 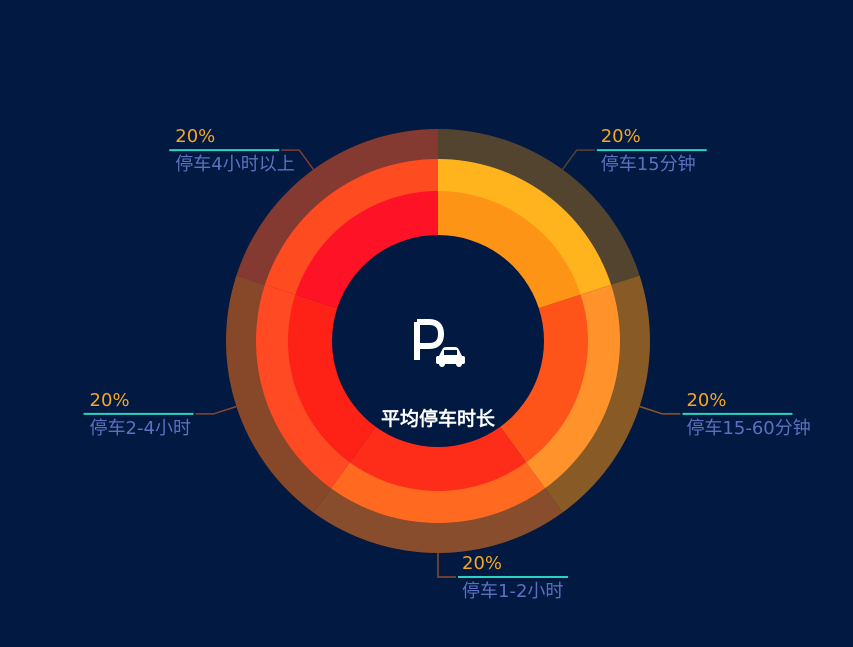 I want to click on parking-car-icon, so click(x=439, y=343).